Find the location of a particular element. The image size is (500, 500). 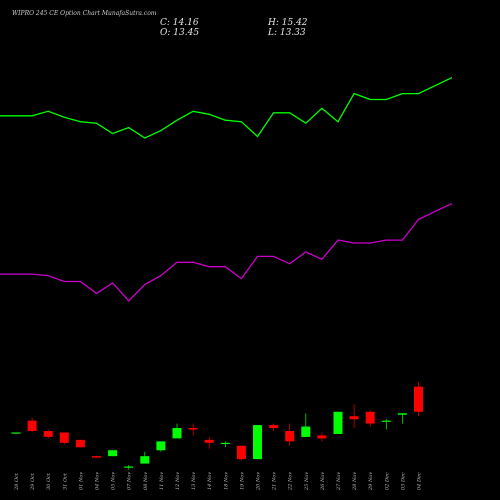

open-readout: O: 13.45 is located at coordinates (180, 33).